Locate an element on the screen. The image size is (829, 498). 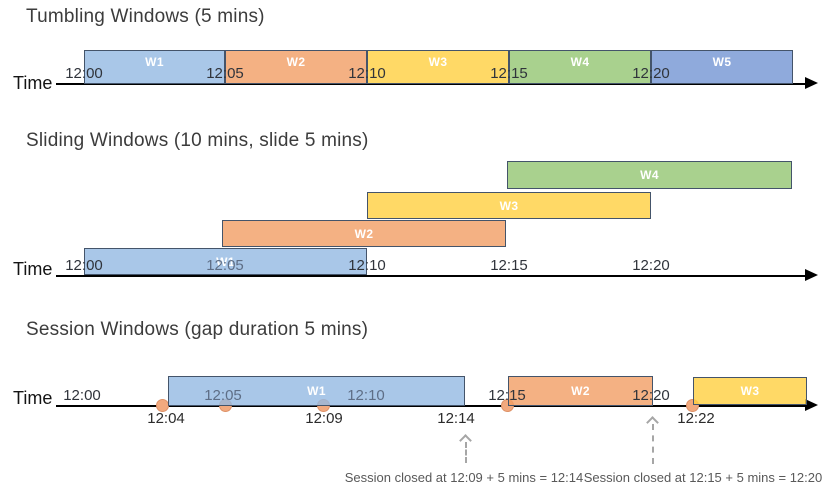
session-closed-annotation: Session closed at 12:15 + 5 mins = 12:20 is located at coordinates (703, 477).